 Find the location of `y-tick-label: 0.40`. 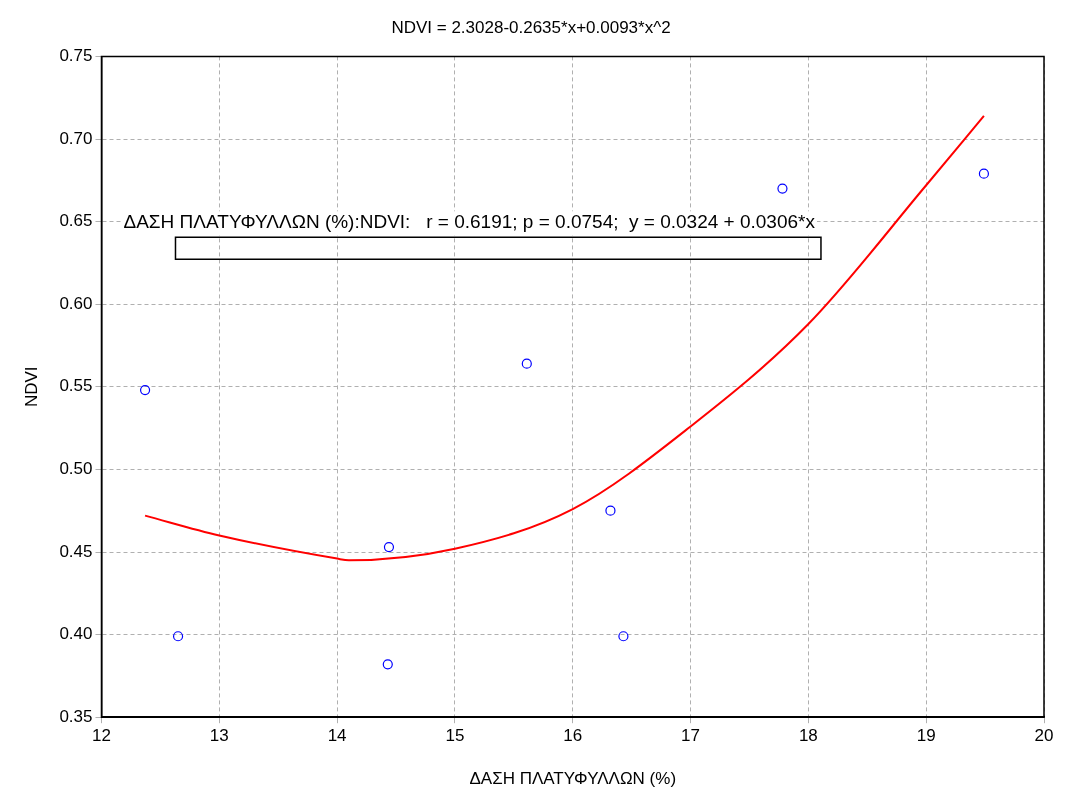

y-tick-label: 0.40 is located at coordinates (76, 634).